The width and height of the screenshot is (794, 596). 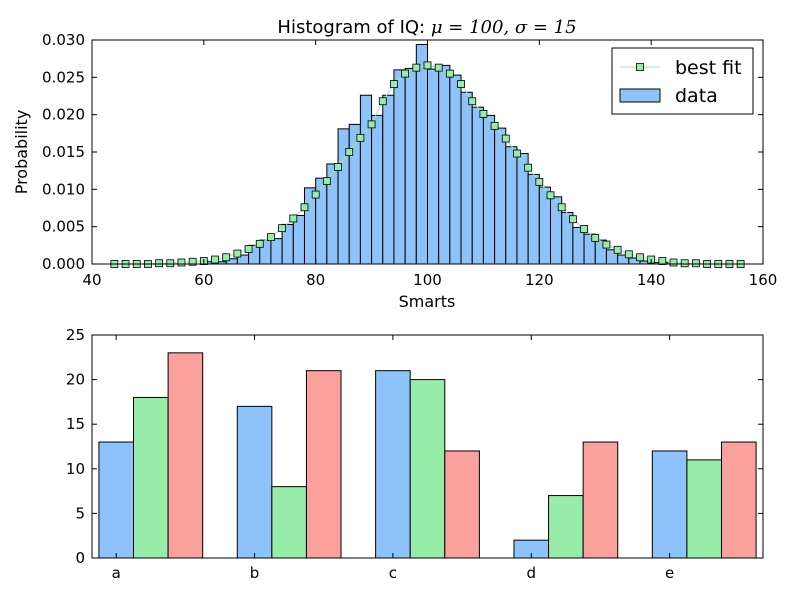 What do you see at coordinates (393, 573) in the screenshot?
I see `category-label: c` at bounding box center [393, 573].